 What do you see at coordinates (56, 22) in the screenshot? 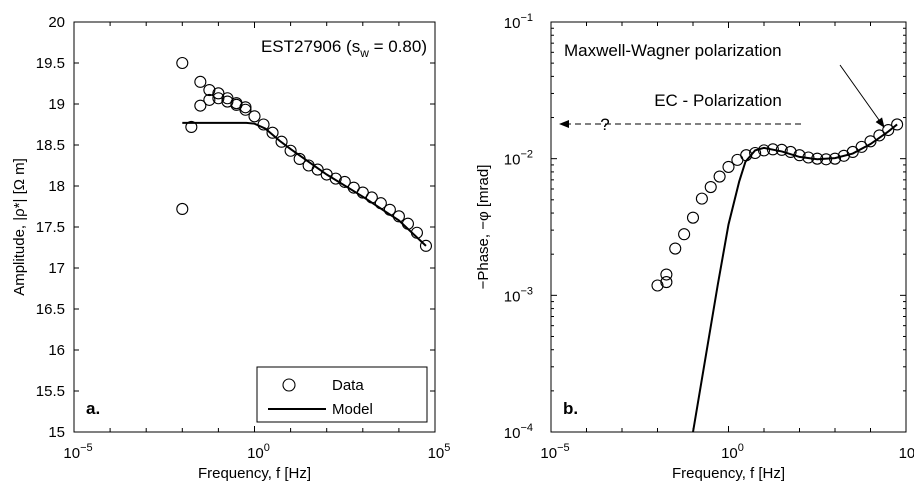
I see `y-tick-label: 20` at bounding box center [56, 22].